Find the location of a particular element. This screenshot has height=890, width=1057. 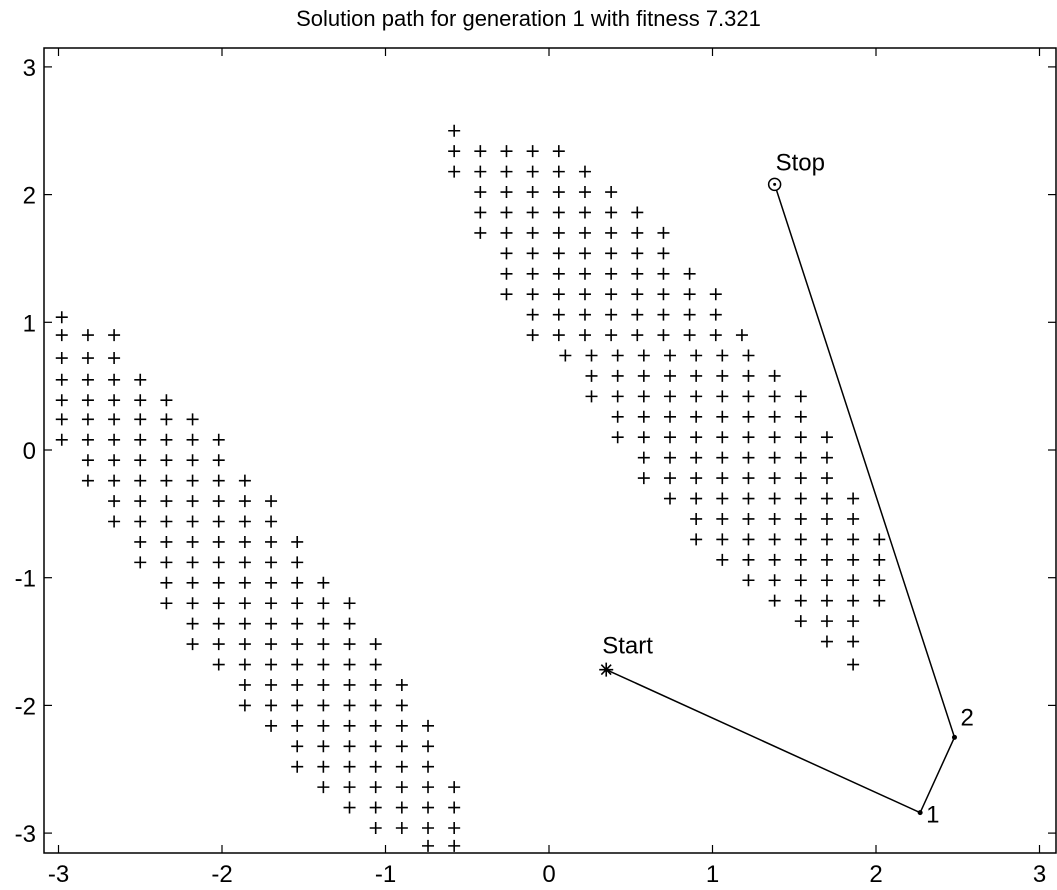

y-tick-label: 1 is located at coordinates (29, 323).